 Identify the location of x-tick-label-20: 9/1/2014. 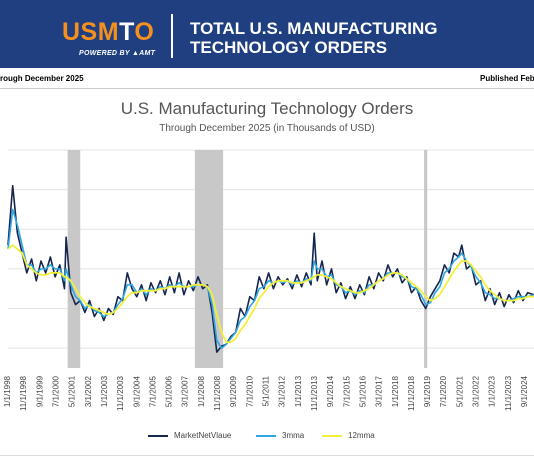
(330, 391).